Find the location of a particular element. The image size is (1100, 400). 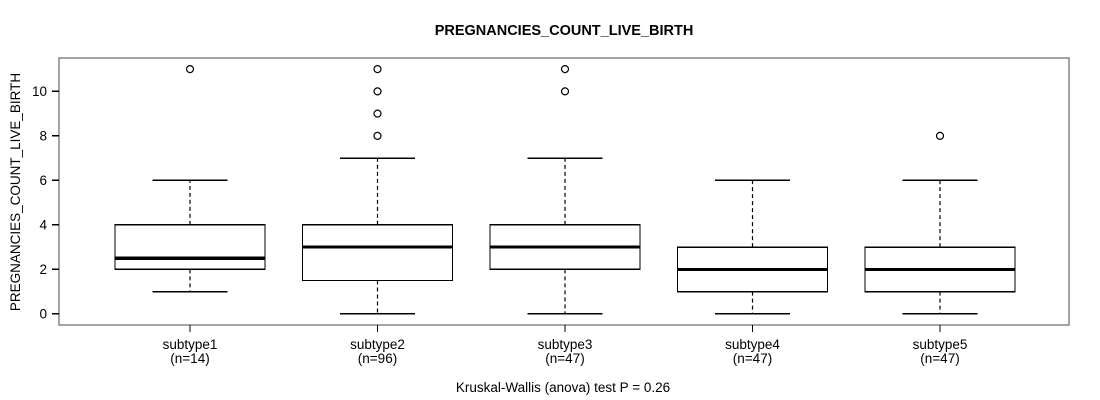

x-tick-label-subtype: subtype5 is located at coordinates (940, 344).